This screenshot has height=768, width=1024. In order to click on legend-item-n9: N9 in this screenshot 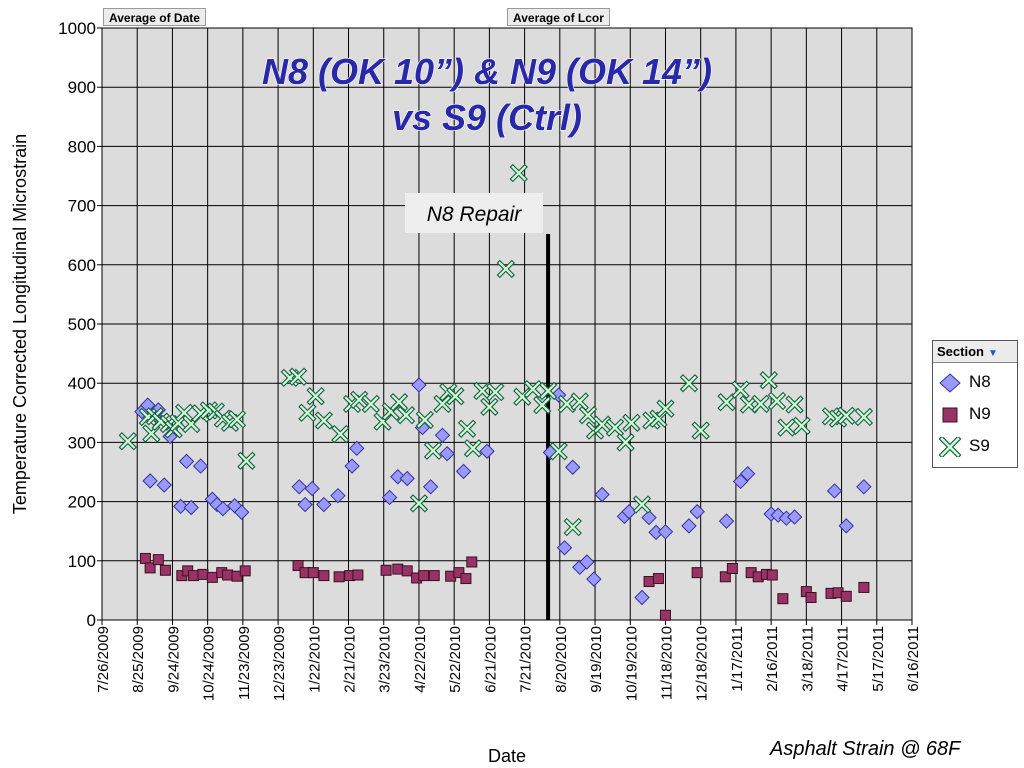, I will do `click(977, 414)`.